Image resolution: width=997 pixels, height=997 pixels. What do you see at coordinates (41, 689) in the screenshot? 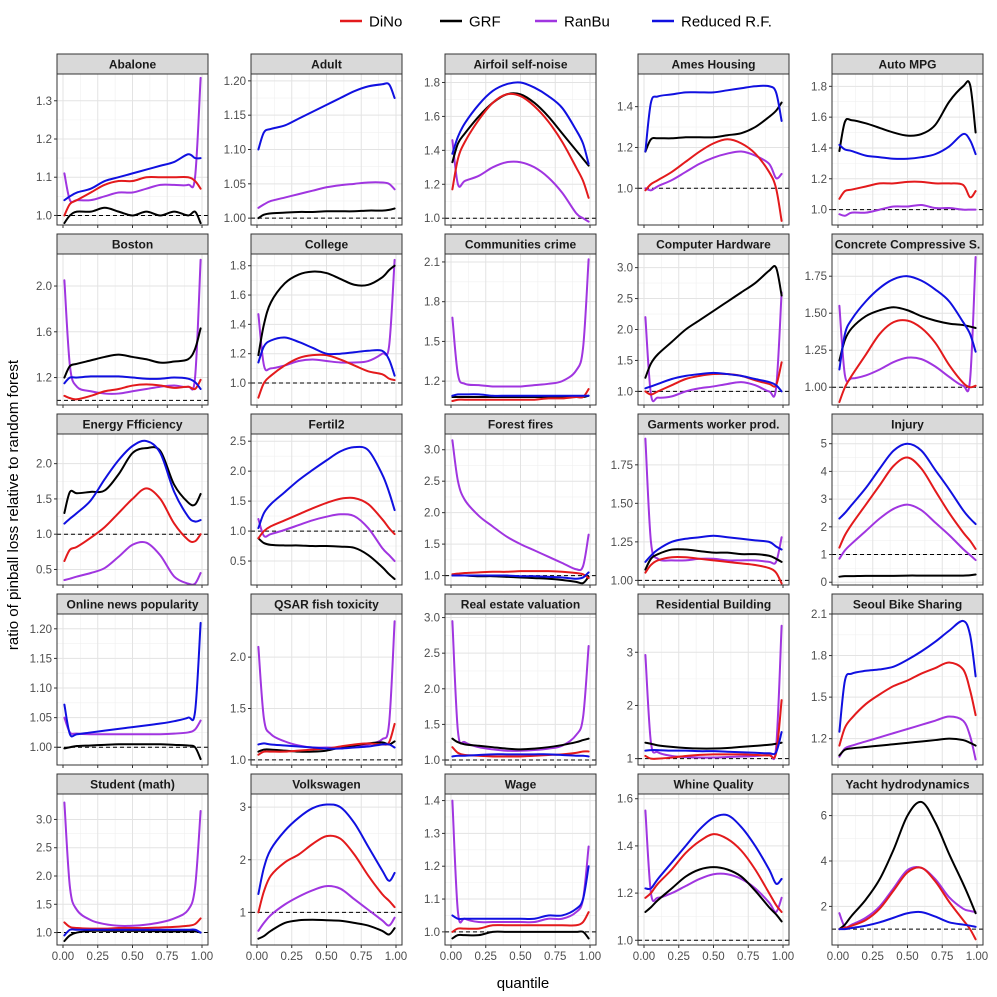
I see `y-tick-label: 1.10` at bounding box center [41, 689].